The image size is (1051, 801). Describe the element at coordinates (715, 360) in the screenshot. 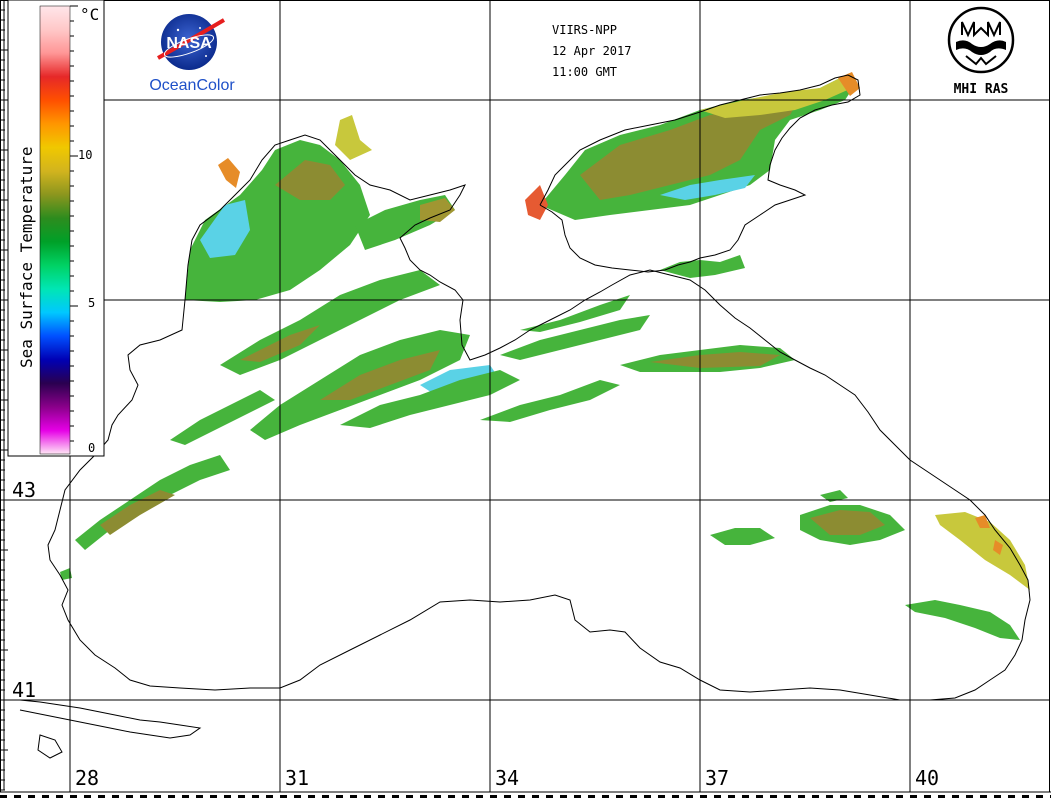

I see `sst-band-7-olive` at that location.